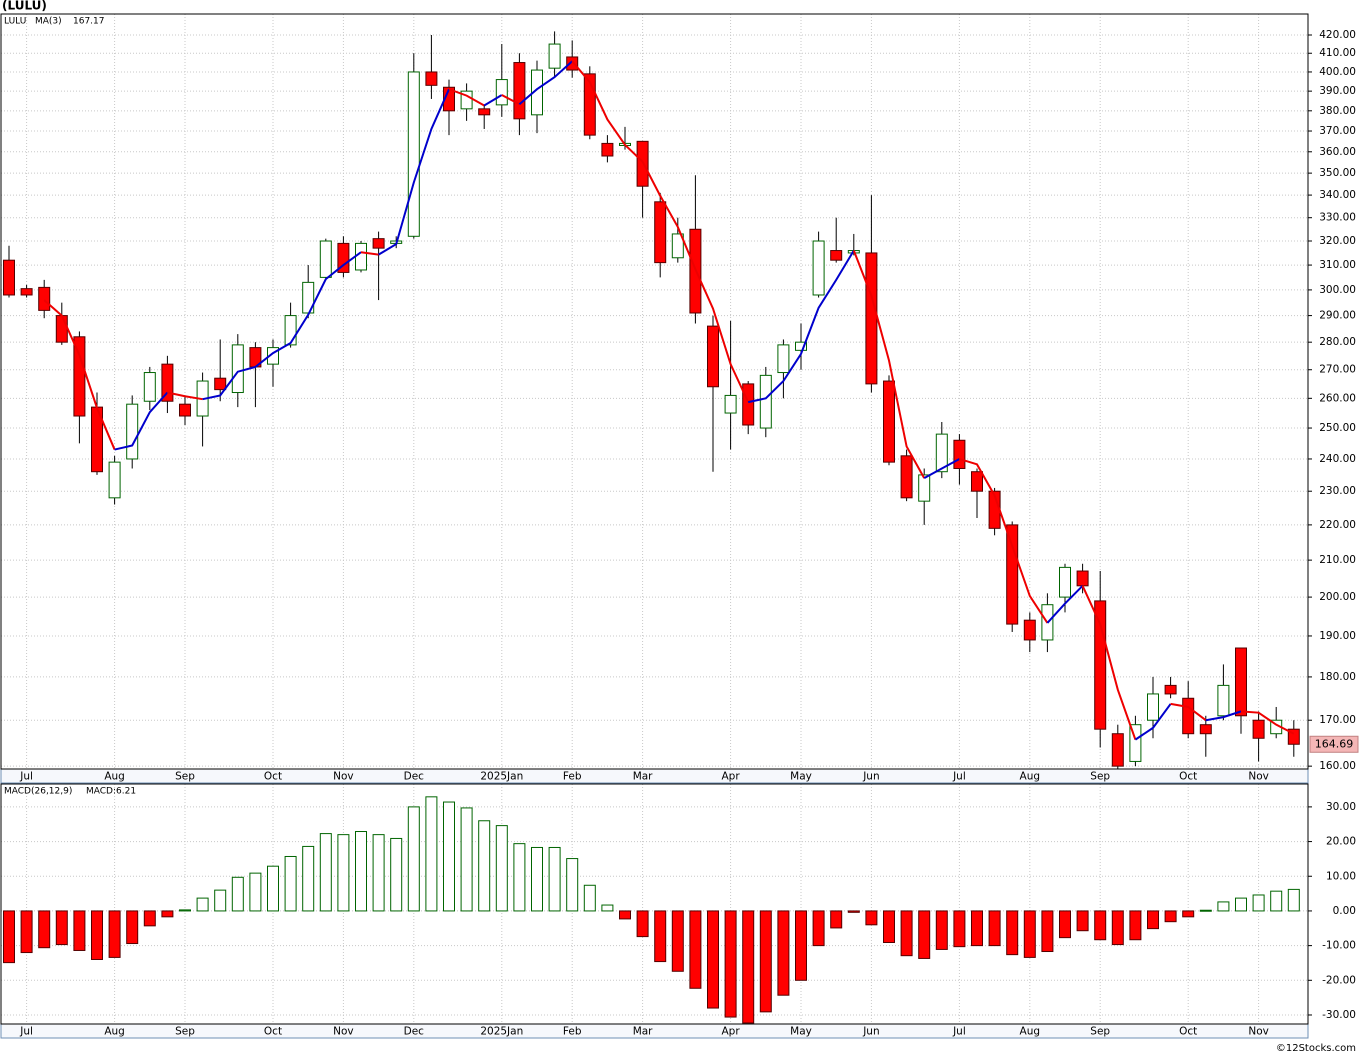  Describe the element at coordinates (48, 22) in the screenshot. I see `legend-ma: MA(3)` at that location.